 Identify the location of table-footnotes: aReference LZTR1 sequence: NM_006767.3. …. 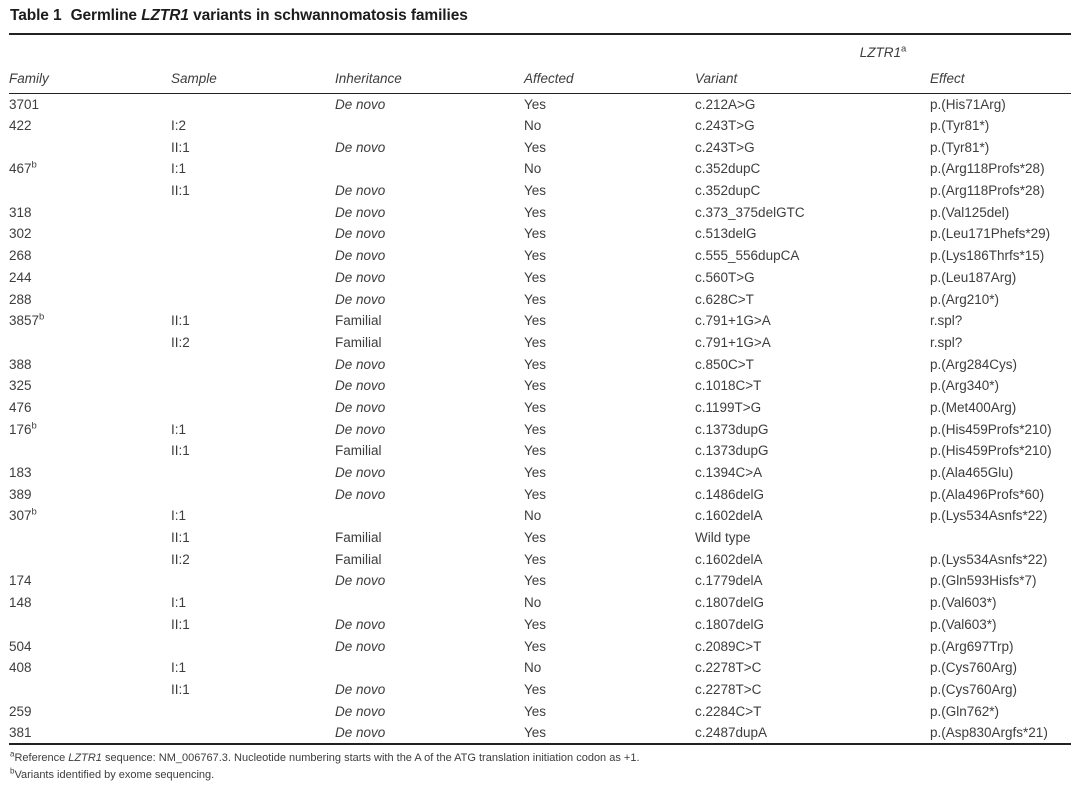
(540, 765).